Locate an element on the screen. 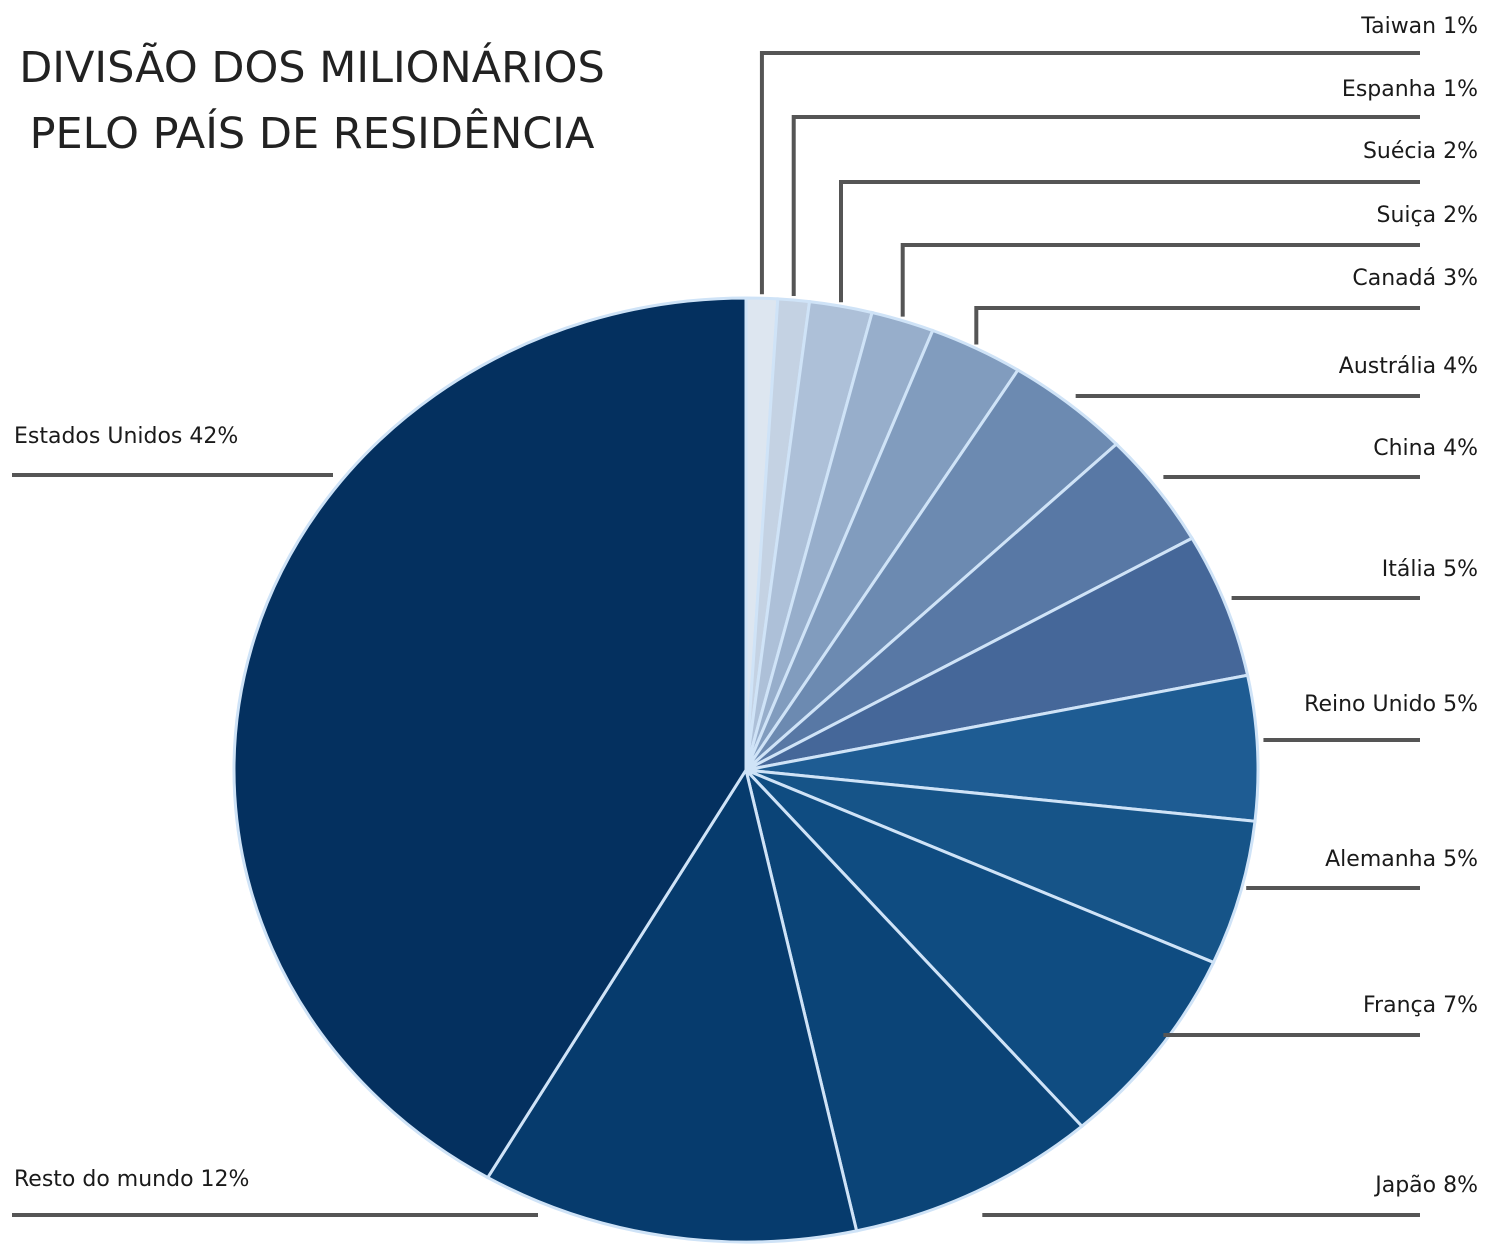 Image resolution: width=1491 pixels, height=1245 pixels. chart-title-line-1: DIVISÃO DOS MILIONÁRIOS is located at coordinates (312, 67).